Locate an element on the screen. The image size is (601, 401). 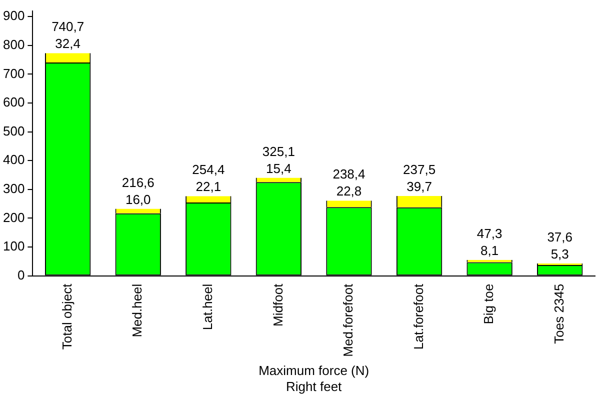
y-tick-label: 600 is located at coordinates (13, 102).